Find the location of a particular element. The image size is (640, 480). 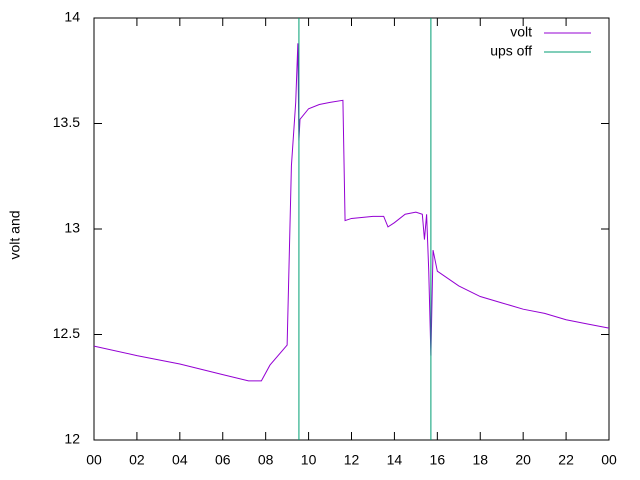

x-tick-label: 04 is located at coordinates (180, 460).